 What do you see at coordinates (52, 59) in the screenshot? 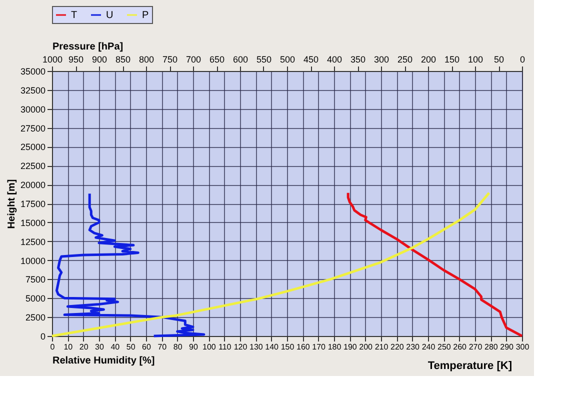
I see `x2-tick-label: 1000` at bounding box center [52, 59].